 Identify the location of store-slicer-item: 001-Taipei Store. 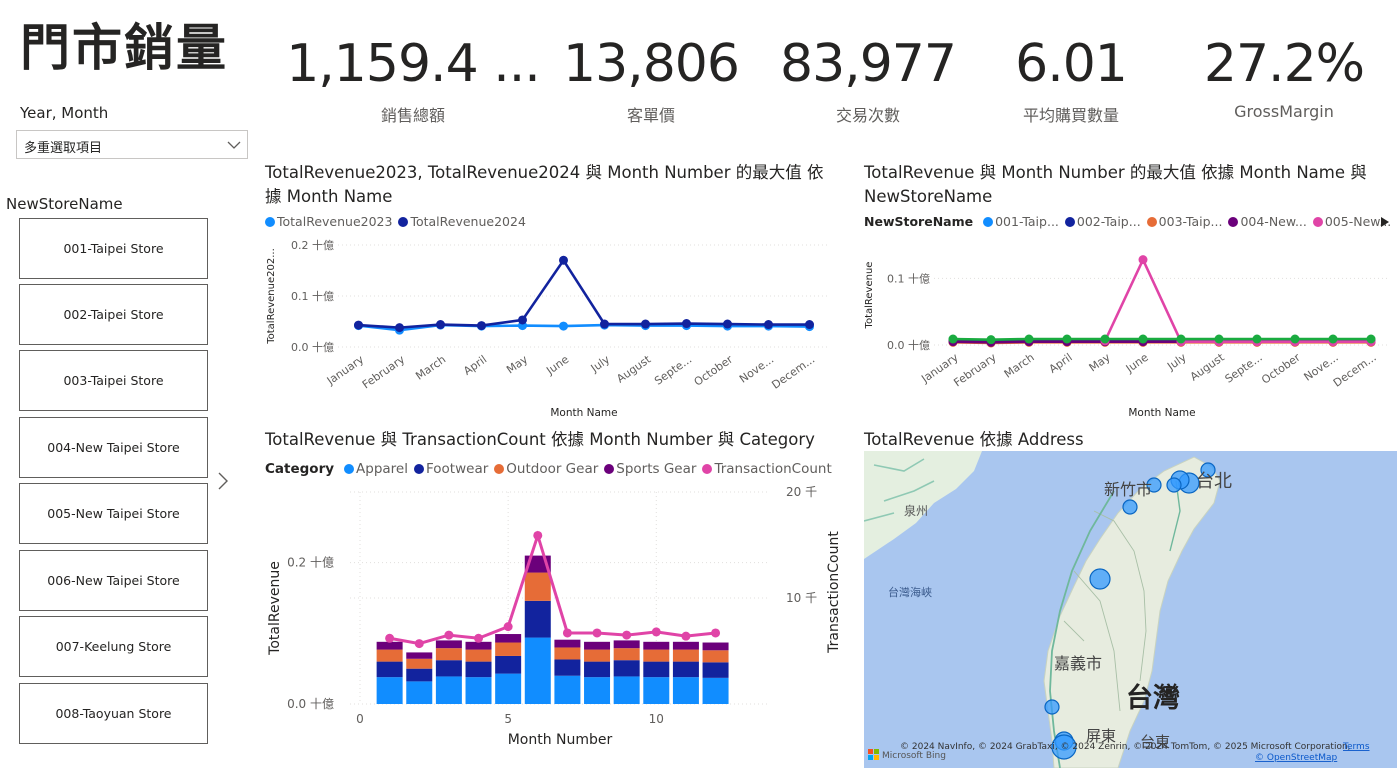
(113, 248).